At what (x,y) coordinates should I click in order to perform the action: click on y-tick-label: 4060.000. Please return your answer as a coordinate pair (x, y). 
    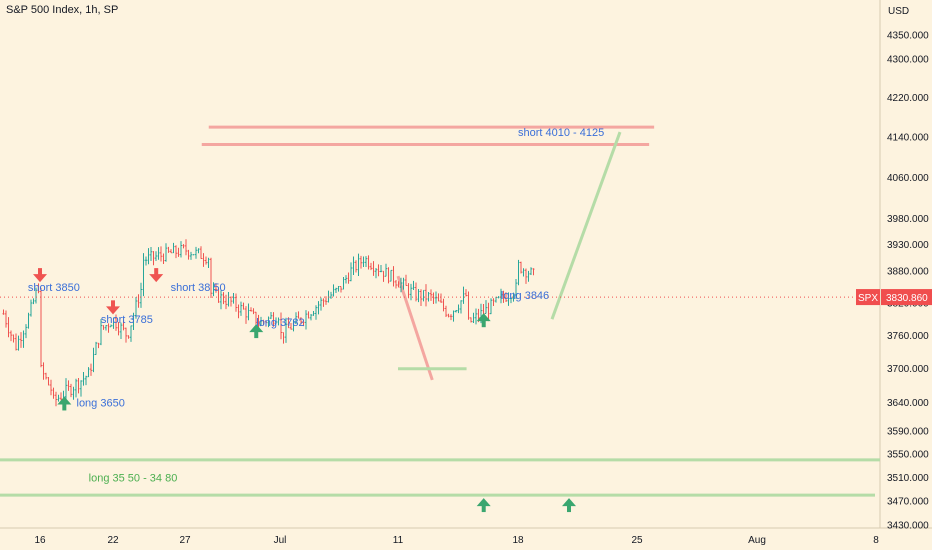
    Looking at the image, I should click on (908, 178).